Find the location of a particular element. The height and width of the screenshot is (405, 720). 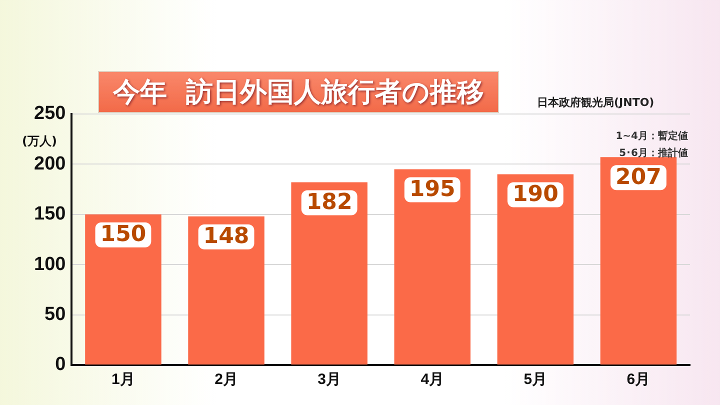

text: 日本政府観光局(JNTO) is located at coordinates (595, 102).